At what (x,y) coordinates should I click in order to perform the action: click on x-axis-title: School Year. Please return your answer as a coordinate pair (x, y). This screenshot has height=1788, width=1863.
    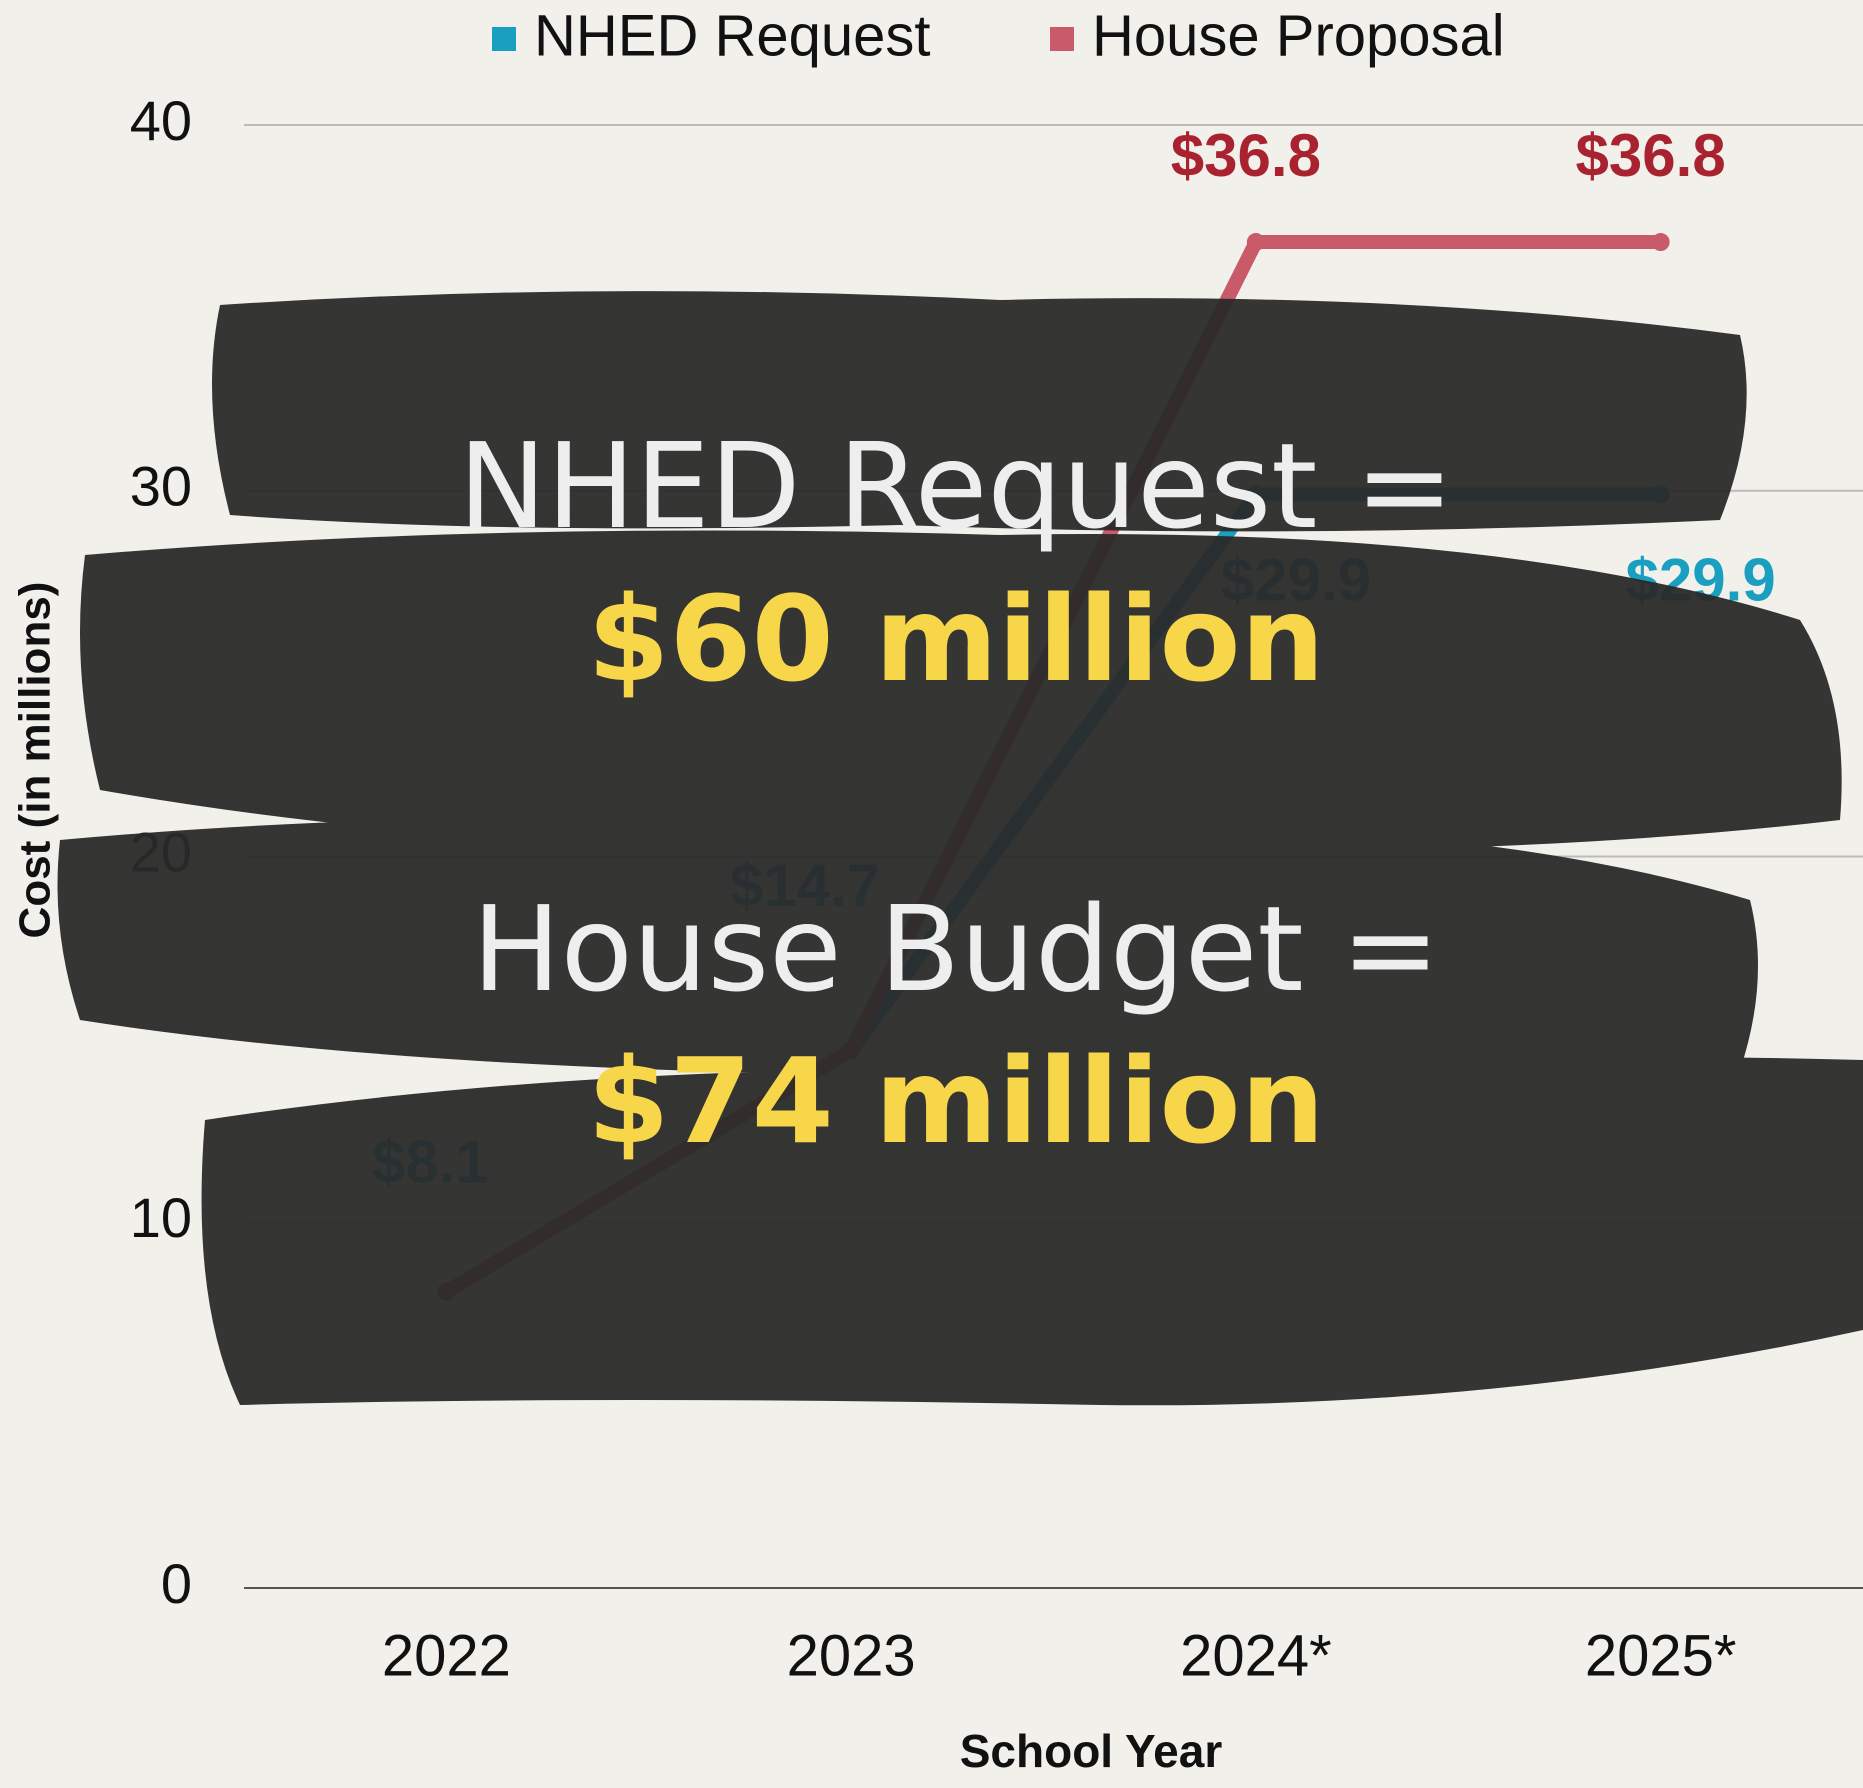
    Looking at the image, I should click on (1091, 1751).